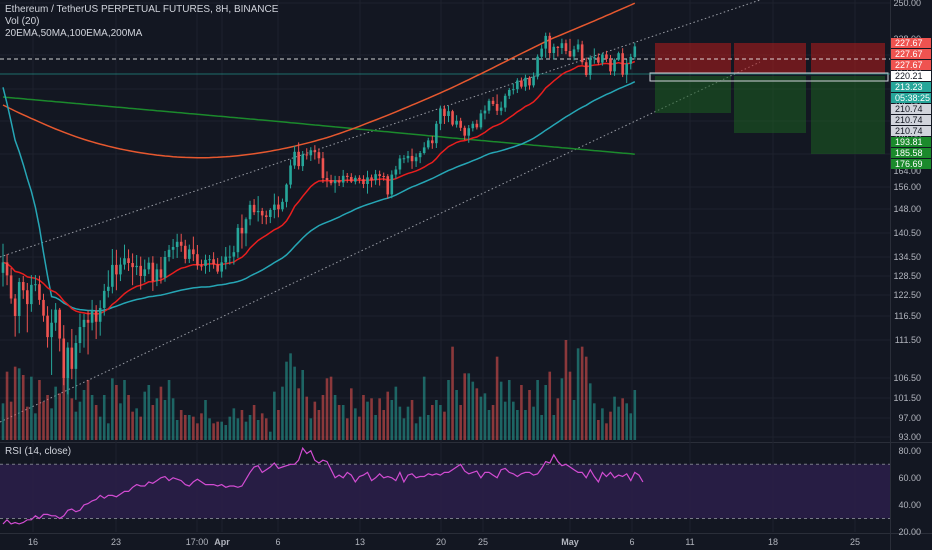 This screenshot has width=932, height=550. Describe the element at coordinates (197, 542) in the screenshot. I see `time-tick-label: 17:00` at that location.